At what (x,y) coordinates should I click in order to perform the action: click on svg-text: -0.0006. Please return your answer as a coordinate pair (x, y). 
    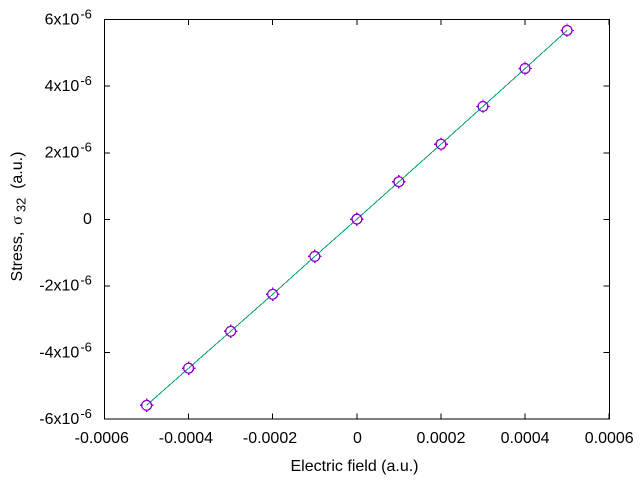
    Looking at the image, I should click on (102, 438).